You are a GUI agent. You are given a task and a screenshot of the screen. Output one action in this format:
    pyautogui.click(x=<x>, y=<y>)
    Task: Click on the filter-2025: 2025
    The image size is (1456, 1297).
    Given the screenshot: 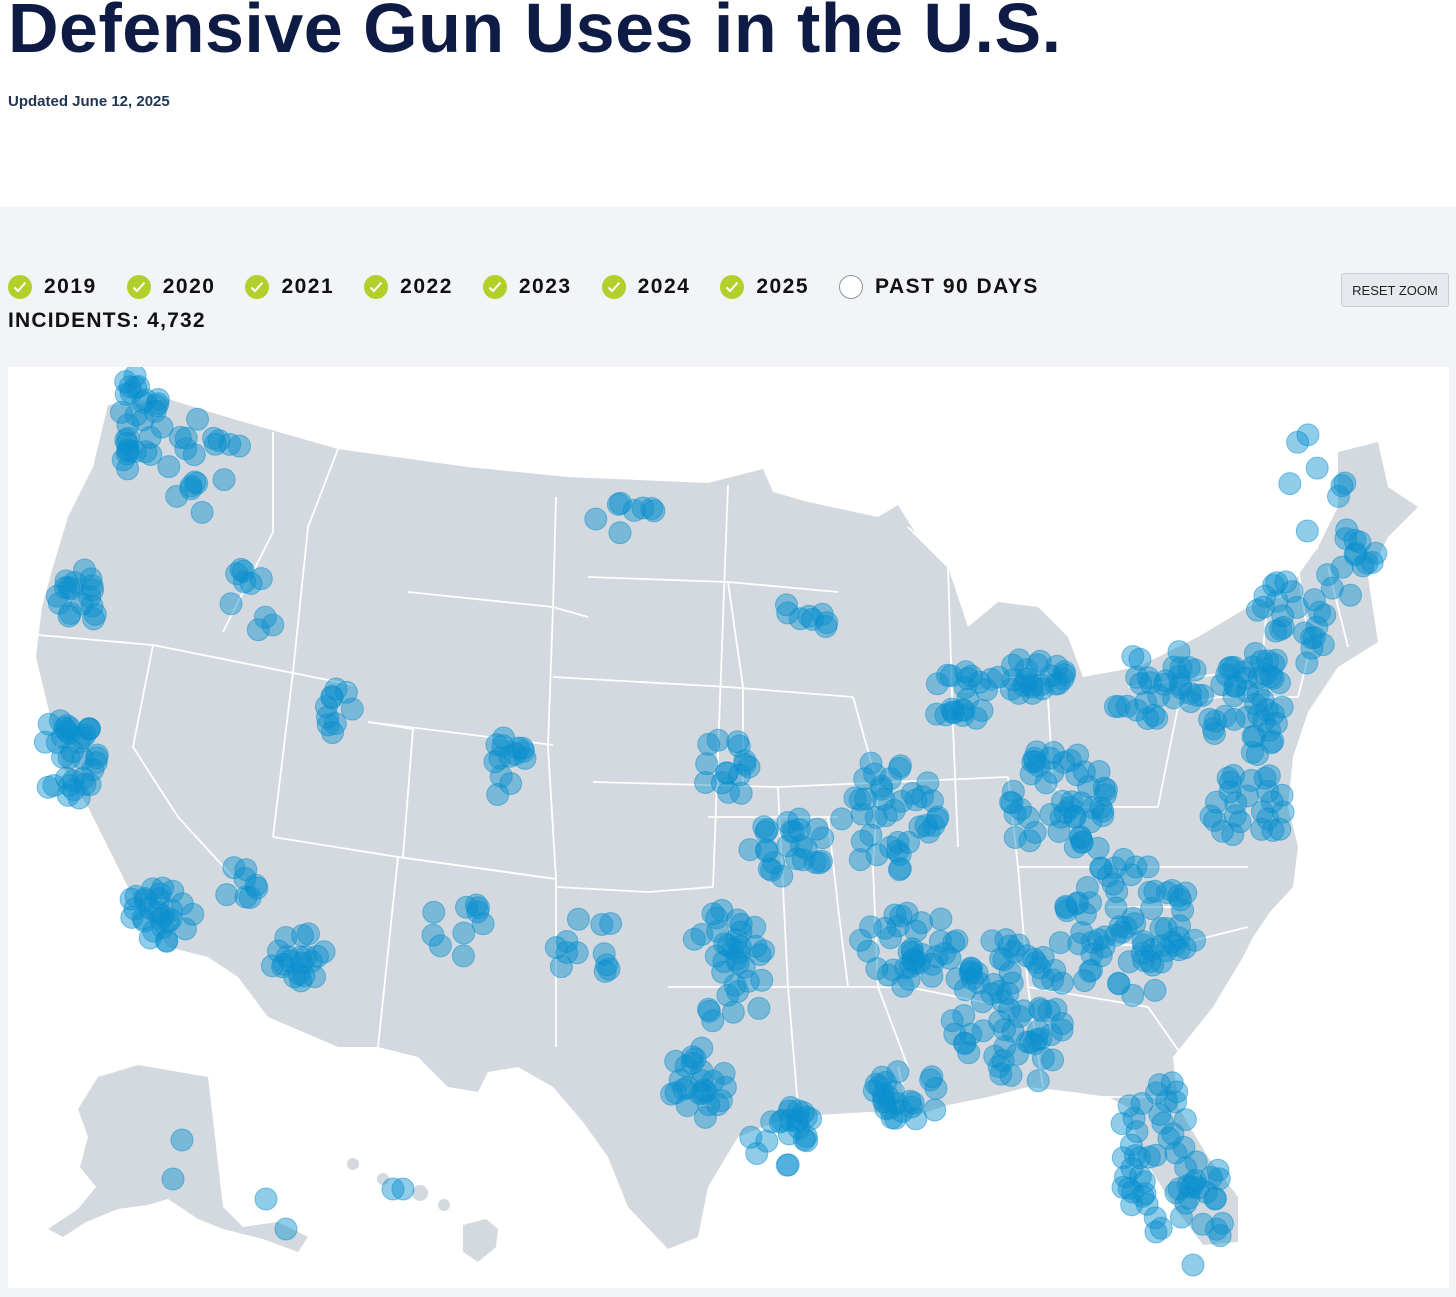 What is the action you would take?
    pyautogui.click(x=764, y=287)
    